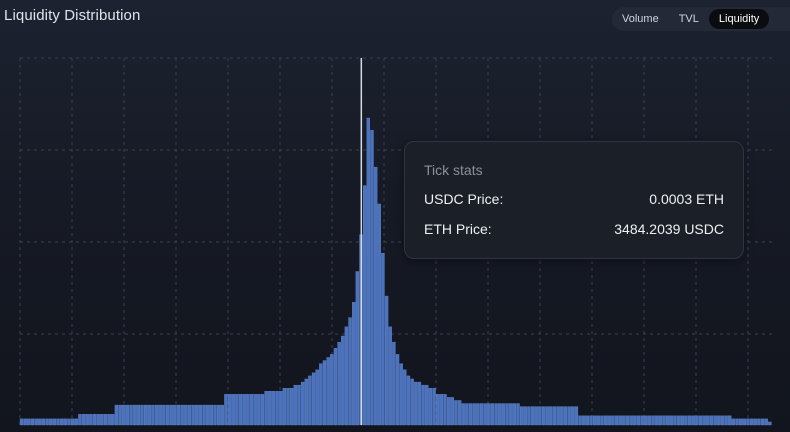 The height and width of the screenshot is (432, 790). Describe the element at coordinates (640, 19) in the screenshot. I see `tab-volume: Volume` at that location.